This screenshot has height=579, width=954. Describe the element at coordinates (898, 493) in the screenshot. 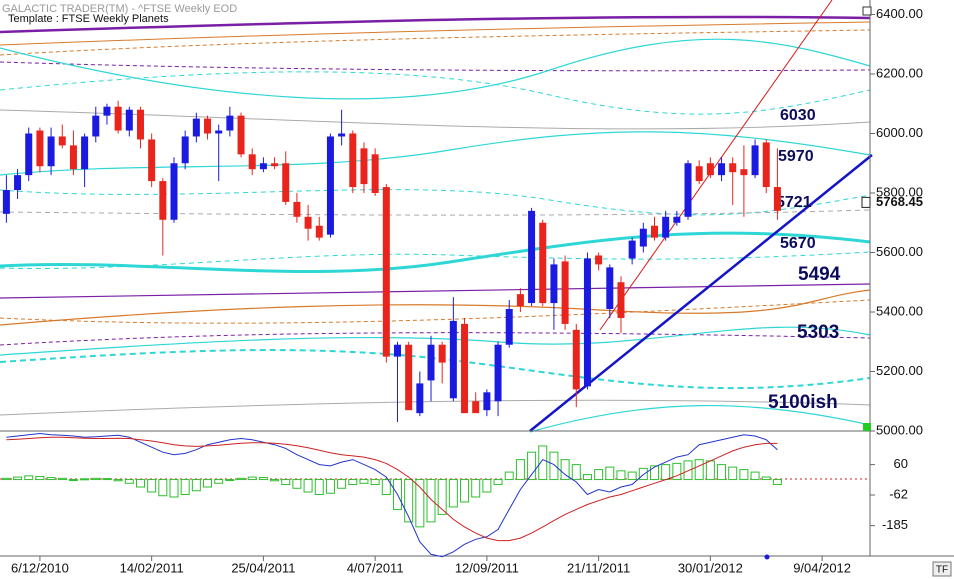

I see `y-tick-label: -62` at that location.